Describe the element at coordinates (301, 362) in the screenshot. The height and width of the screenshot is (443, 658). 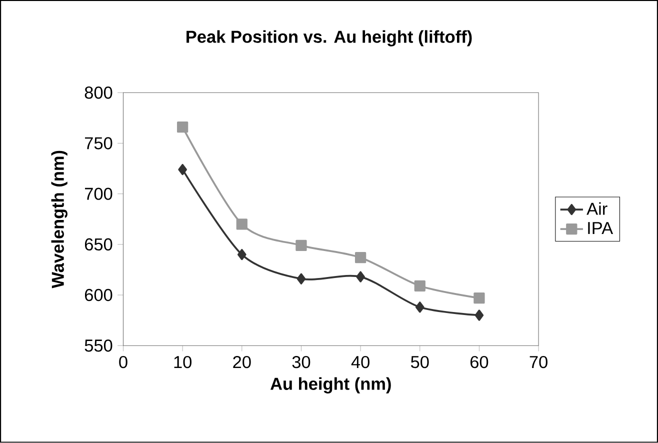
I see `x-tick-label: 30` at that location.